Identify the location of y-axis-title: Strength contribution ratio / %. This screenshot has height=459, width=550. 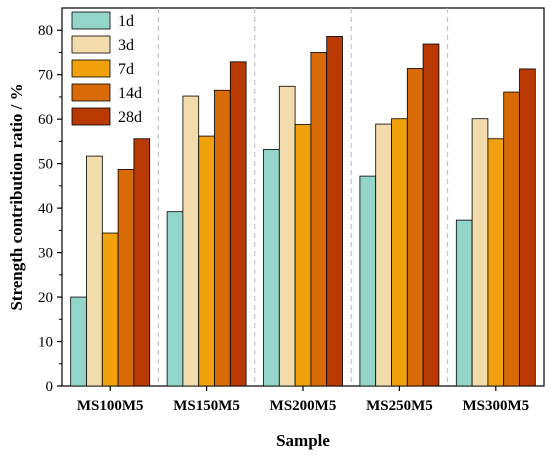
(16, 196).